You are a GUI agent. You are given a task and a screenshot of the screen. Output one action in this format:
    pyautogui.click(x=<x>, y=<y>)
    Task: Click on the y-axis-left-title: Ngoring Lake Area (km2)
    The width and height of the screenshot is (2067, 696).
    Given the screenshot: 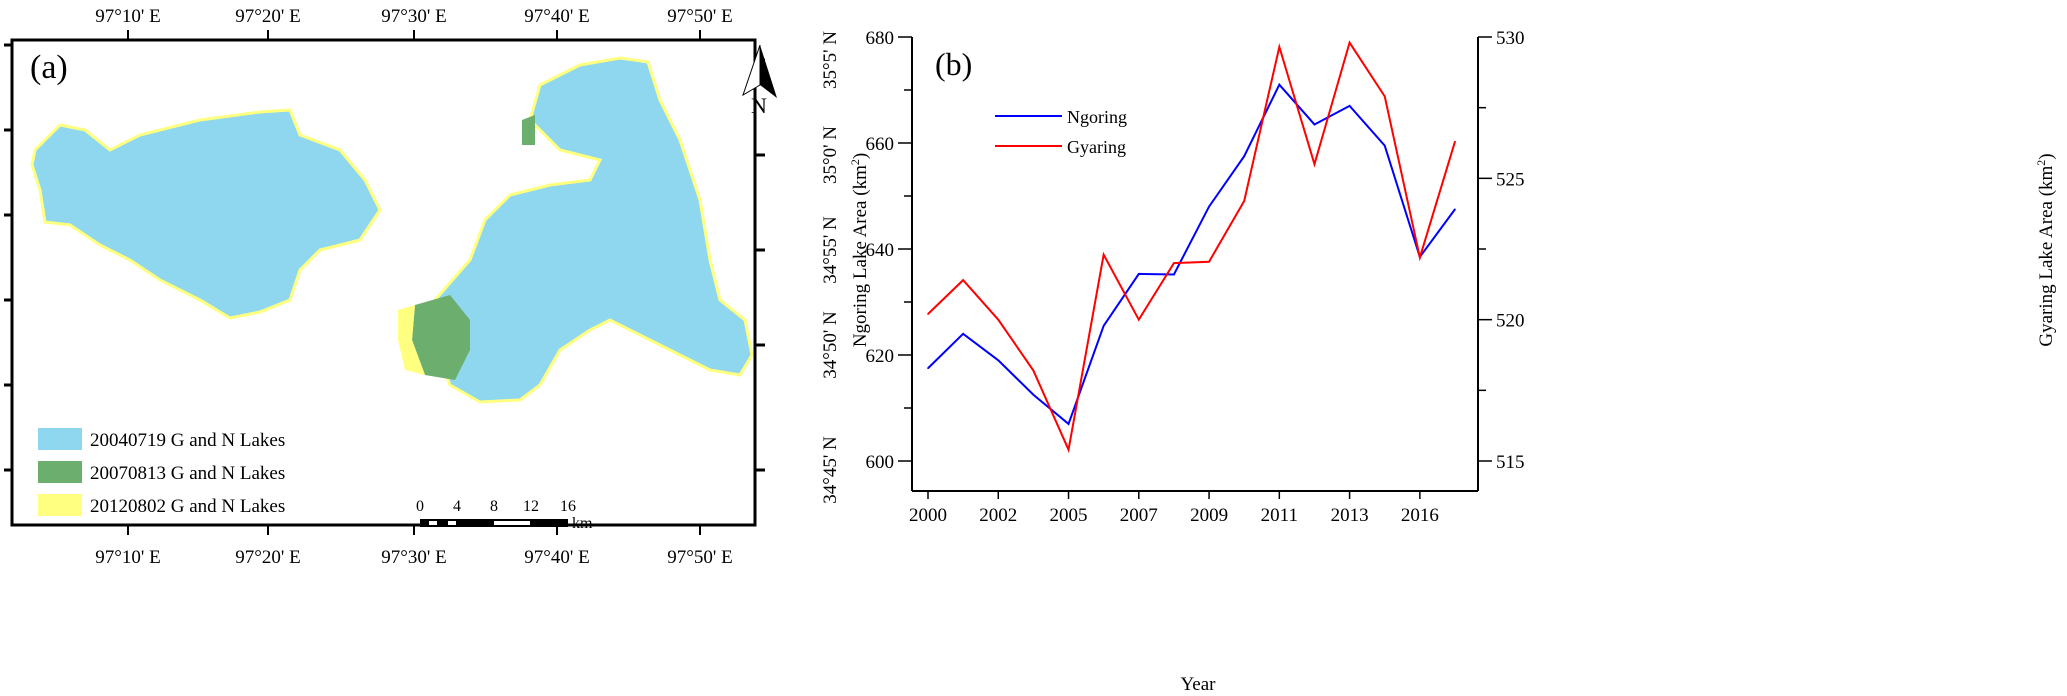 What is the action you would take?
    pyautogui.click(x=859, y=250)
    